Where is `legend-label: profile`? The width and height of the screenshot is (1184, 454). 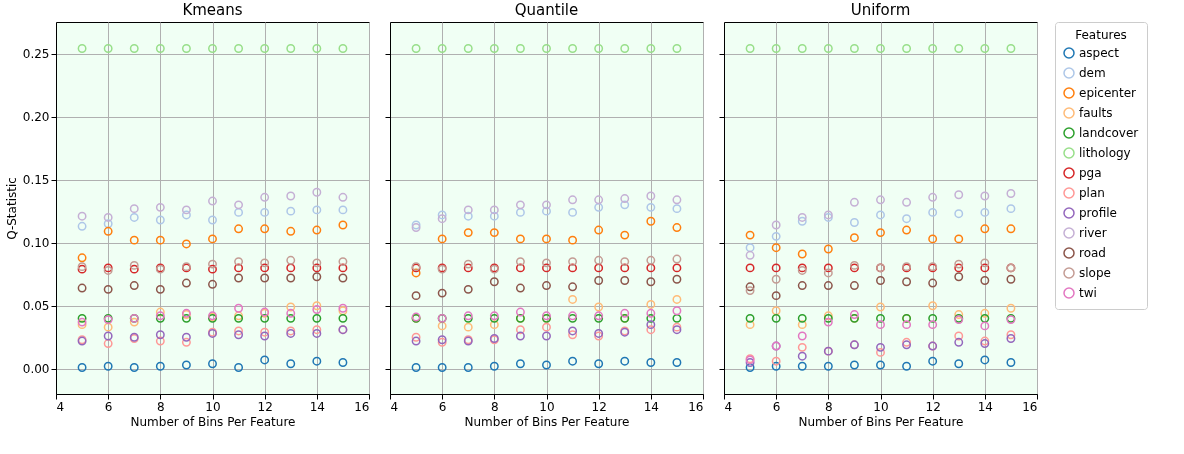 legend-label: profile is located at coordinates (1098, 213).